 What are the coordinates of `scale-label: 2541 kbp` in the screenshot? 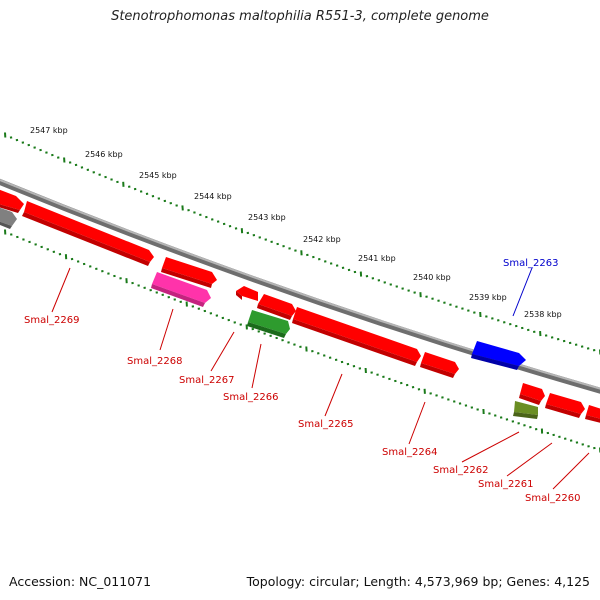 It's located at (377, 258).